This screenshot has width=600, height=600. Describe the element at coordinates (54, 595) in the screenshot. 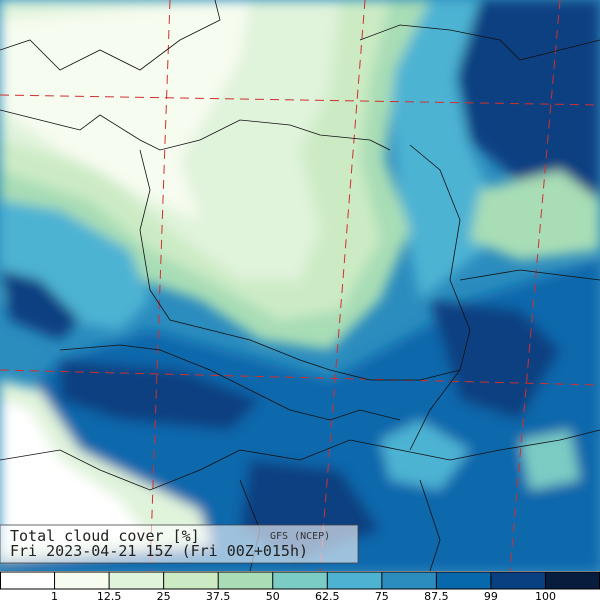

I see `colorbar-label: 1` at that location.